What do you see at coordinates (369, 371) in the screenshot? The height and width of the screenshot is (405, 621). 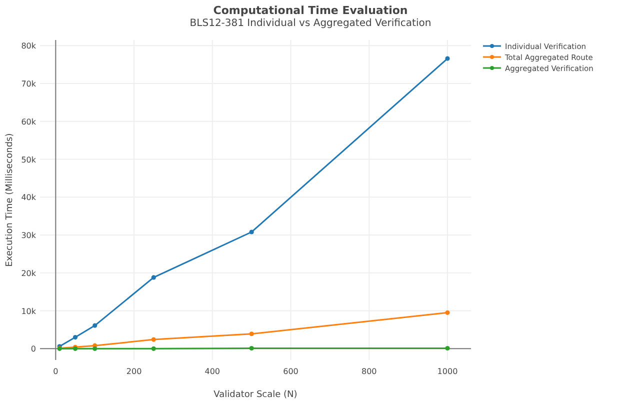 I see `x-tick-label: 800` at bounding box center [369, 371].